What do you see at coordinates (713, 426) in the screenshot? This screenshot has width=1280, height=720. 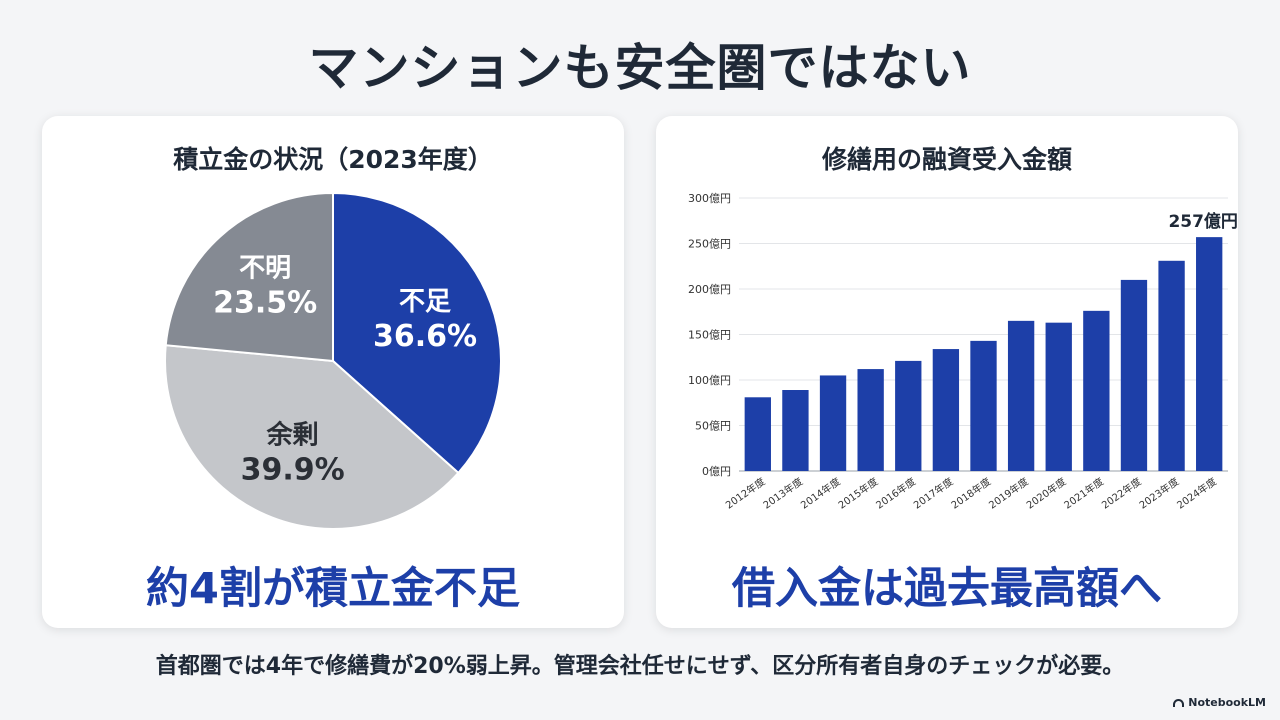 I see `y-tick-label: 50億円` at bounding box center [713, 426].